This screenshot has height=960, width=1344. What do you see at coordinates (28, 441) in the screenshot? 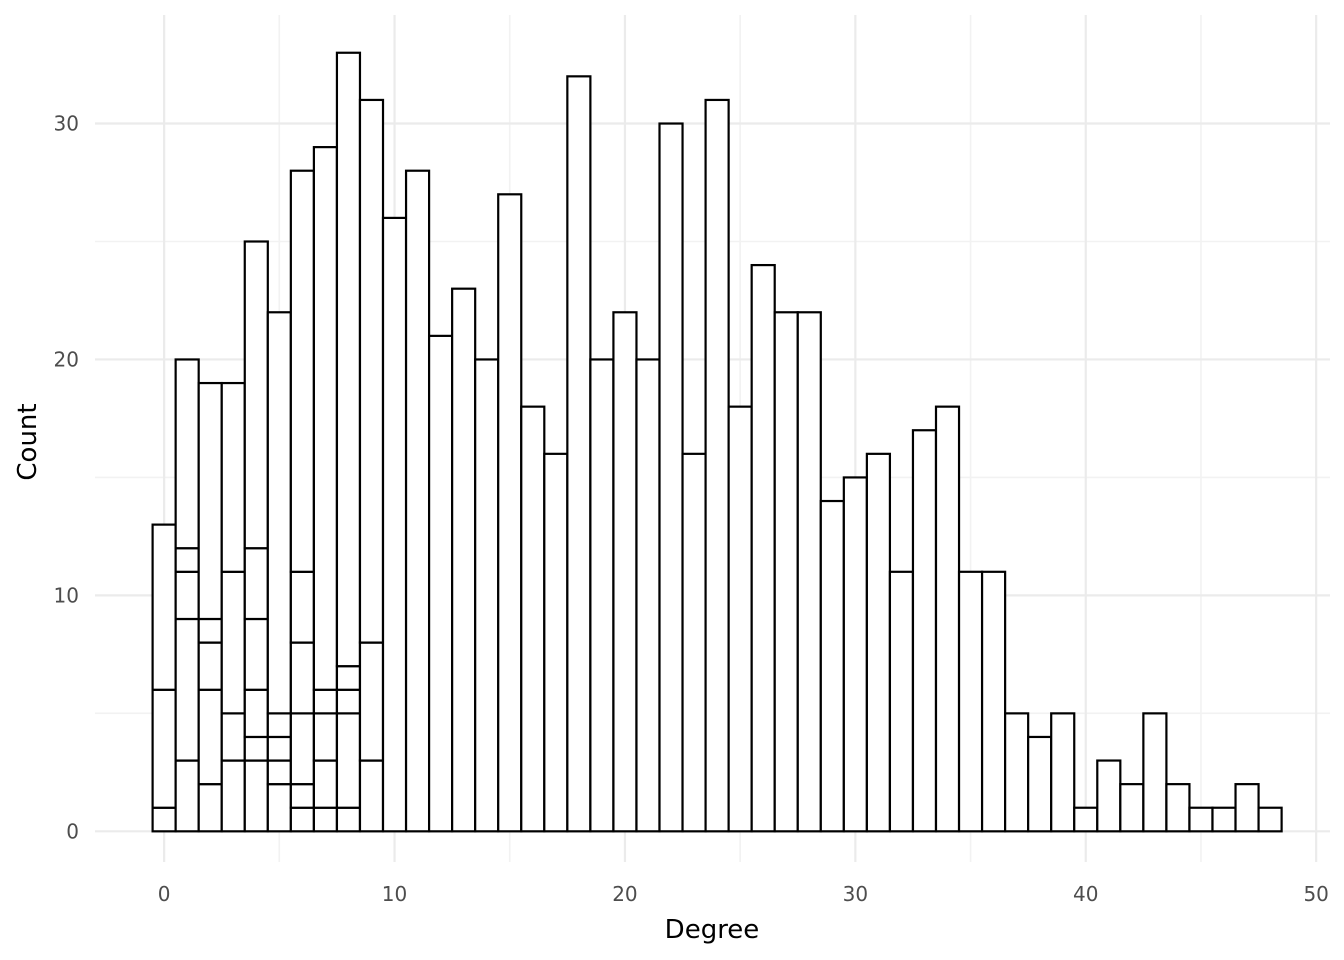
I see `y-axis-title: Count` at bounding box center [28, 441].